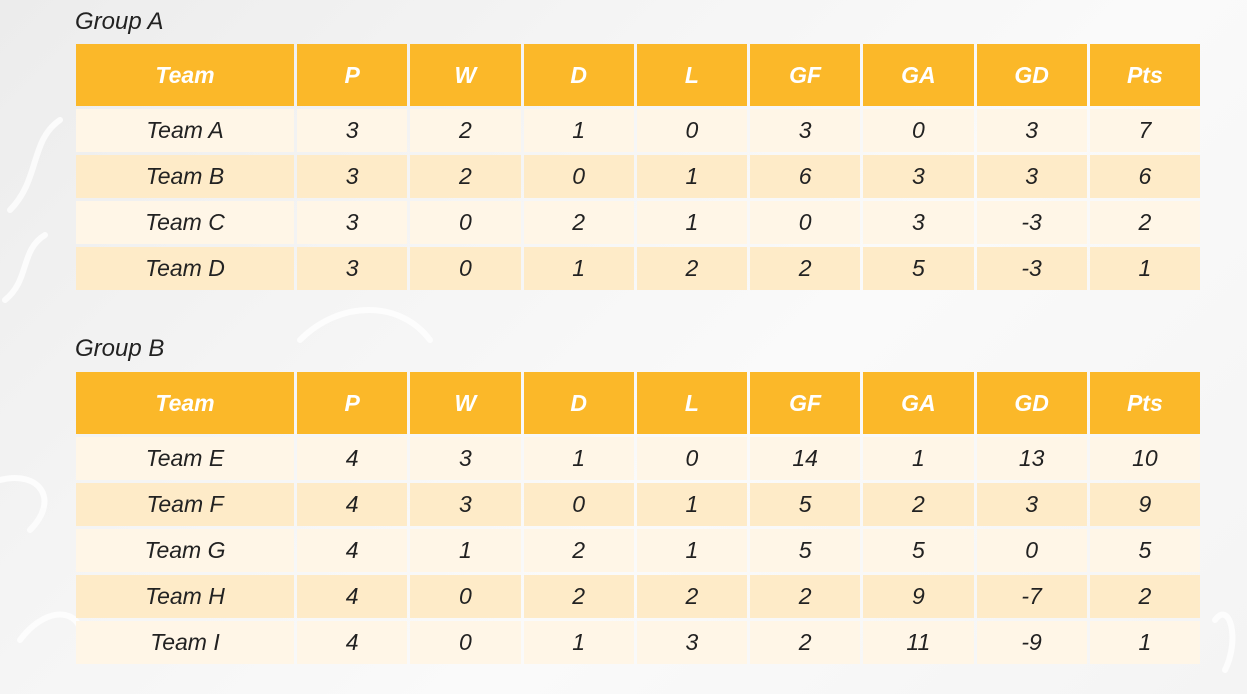 Image resolution: width=1247 pixels, height=694 pixels. What do you see at coordinates (185, 222) in the screenshot?
I see `team-name: Team C` at bounding box center [185, 222].